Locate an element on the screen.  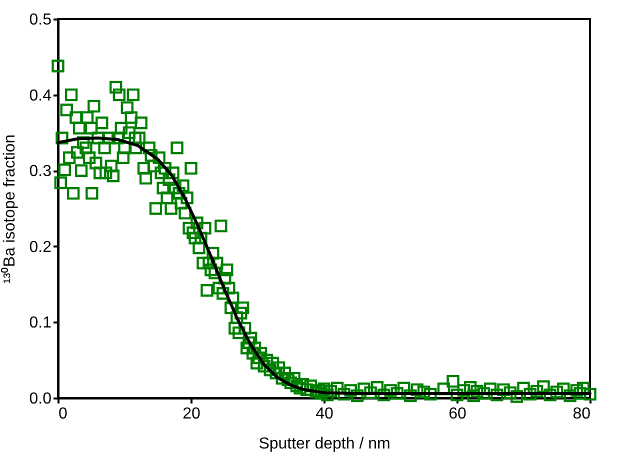
x-tick-label: 40 is located at coordinates (325, 414).